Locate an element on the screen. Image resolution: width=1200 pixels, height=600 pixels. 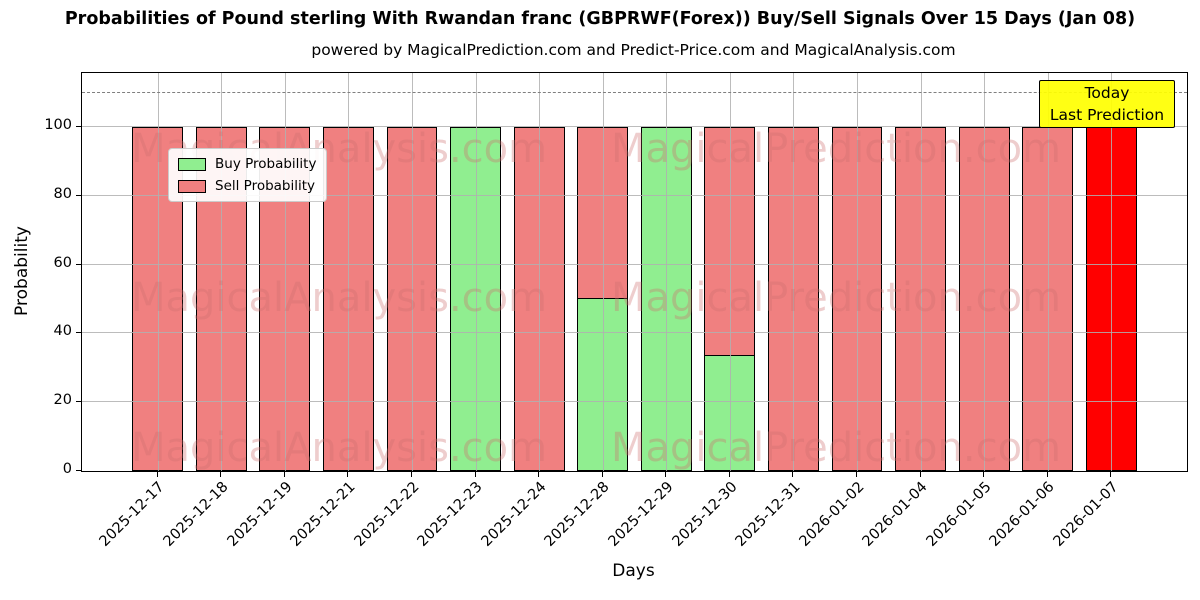
buy-color-swatch is located at coordinates (192, 164).